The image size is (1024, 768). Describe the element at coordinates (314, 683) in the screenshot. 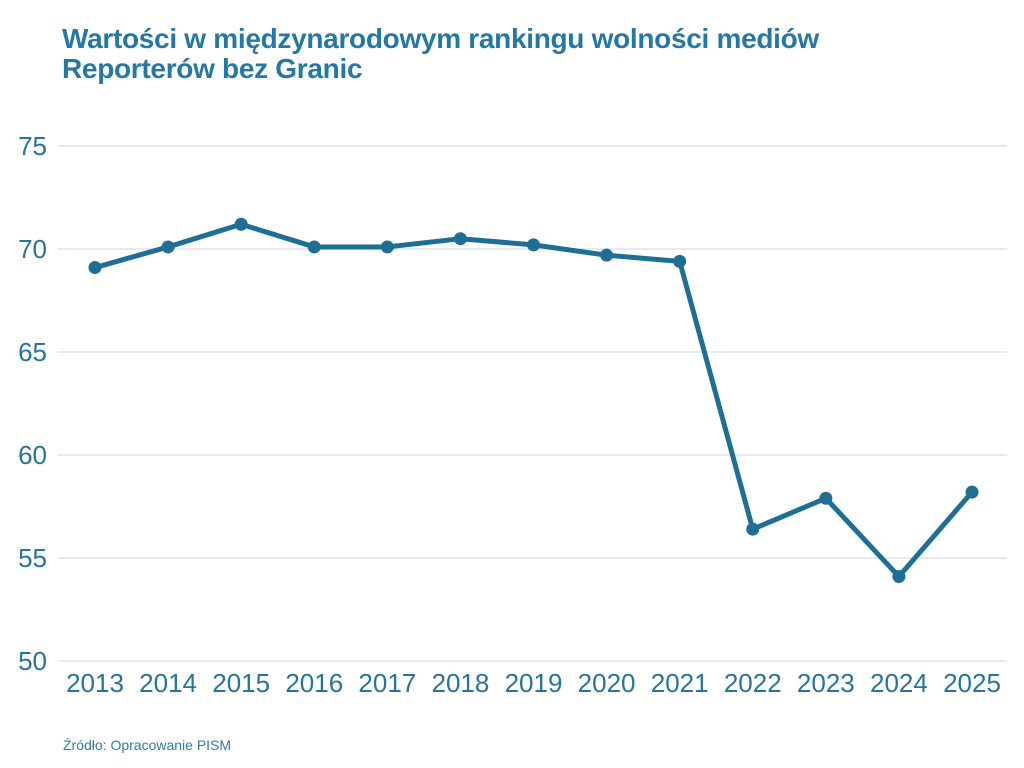

I see `x-tick-label-2016: 2016` at that location.